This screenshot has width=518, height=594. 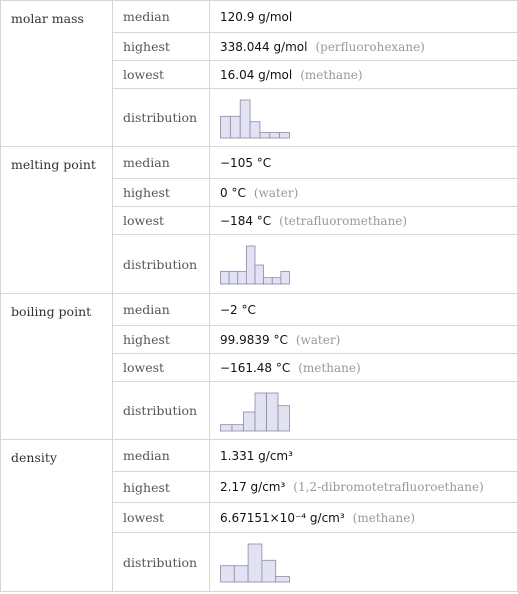 I want to click on table-row: highest 338.044 g/mol (perfluorohexane), so click(x=259, y=46).